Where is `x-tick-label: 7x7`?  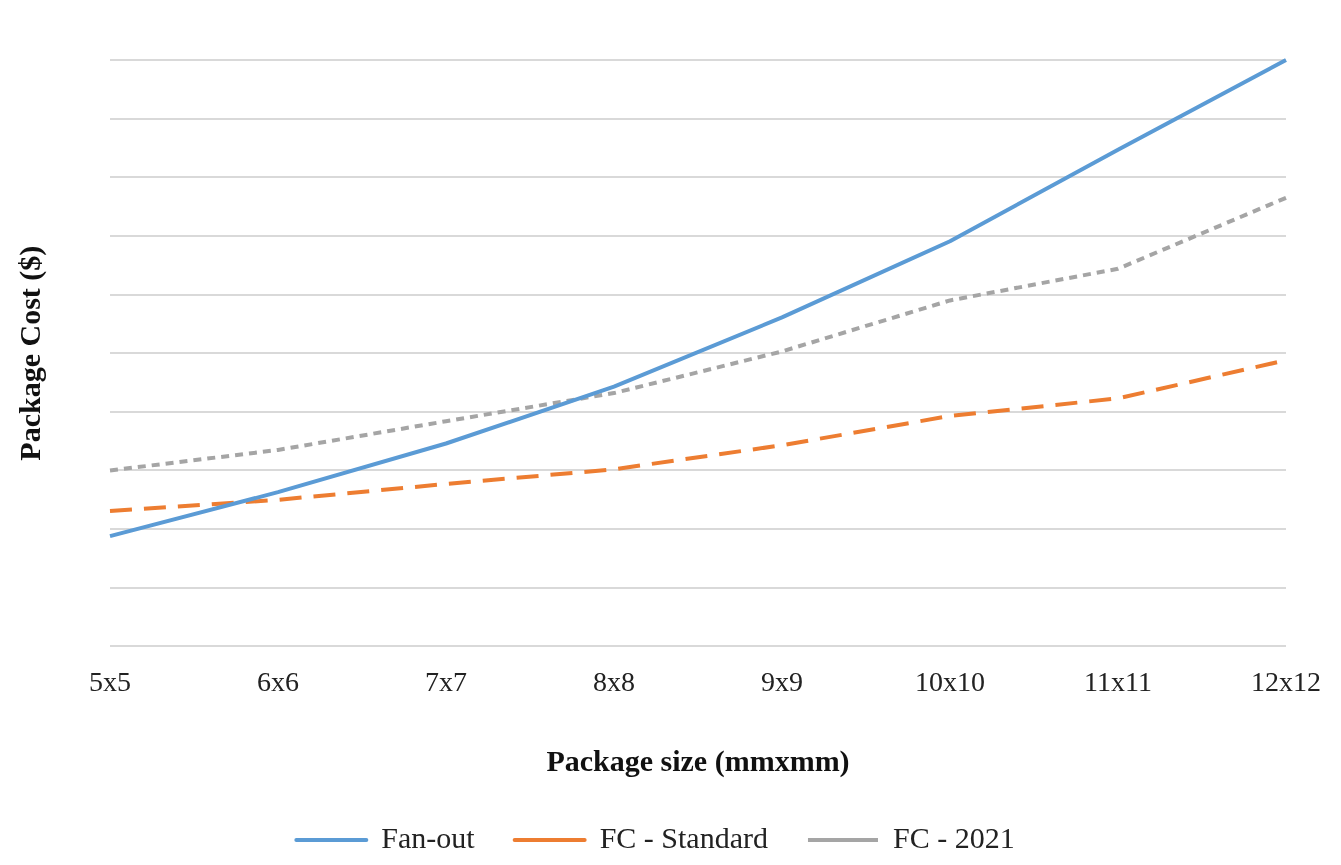 x-tick-label: 7x7 is located at coordinates (446, 681).